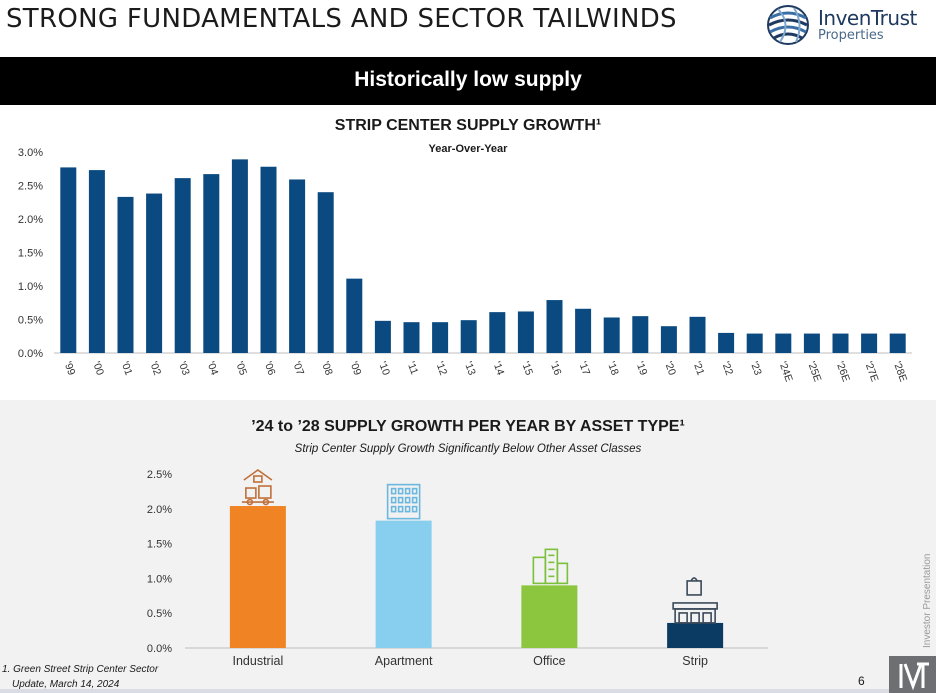 The width and height of the screenshot is (936, 693). Describe the element at coordinates (727, 368) in the screenshot. I see `x-tick-label: '22` at that location.